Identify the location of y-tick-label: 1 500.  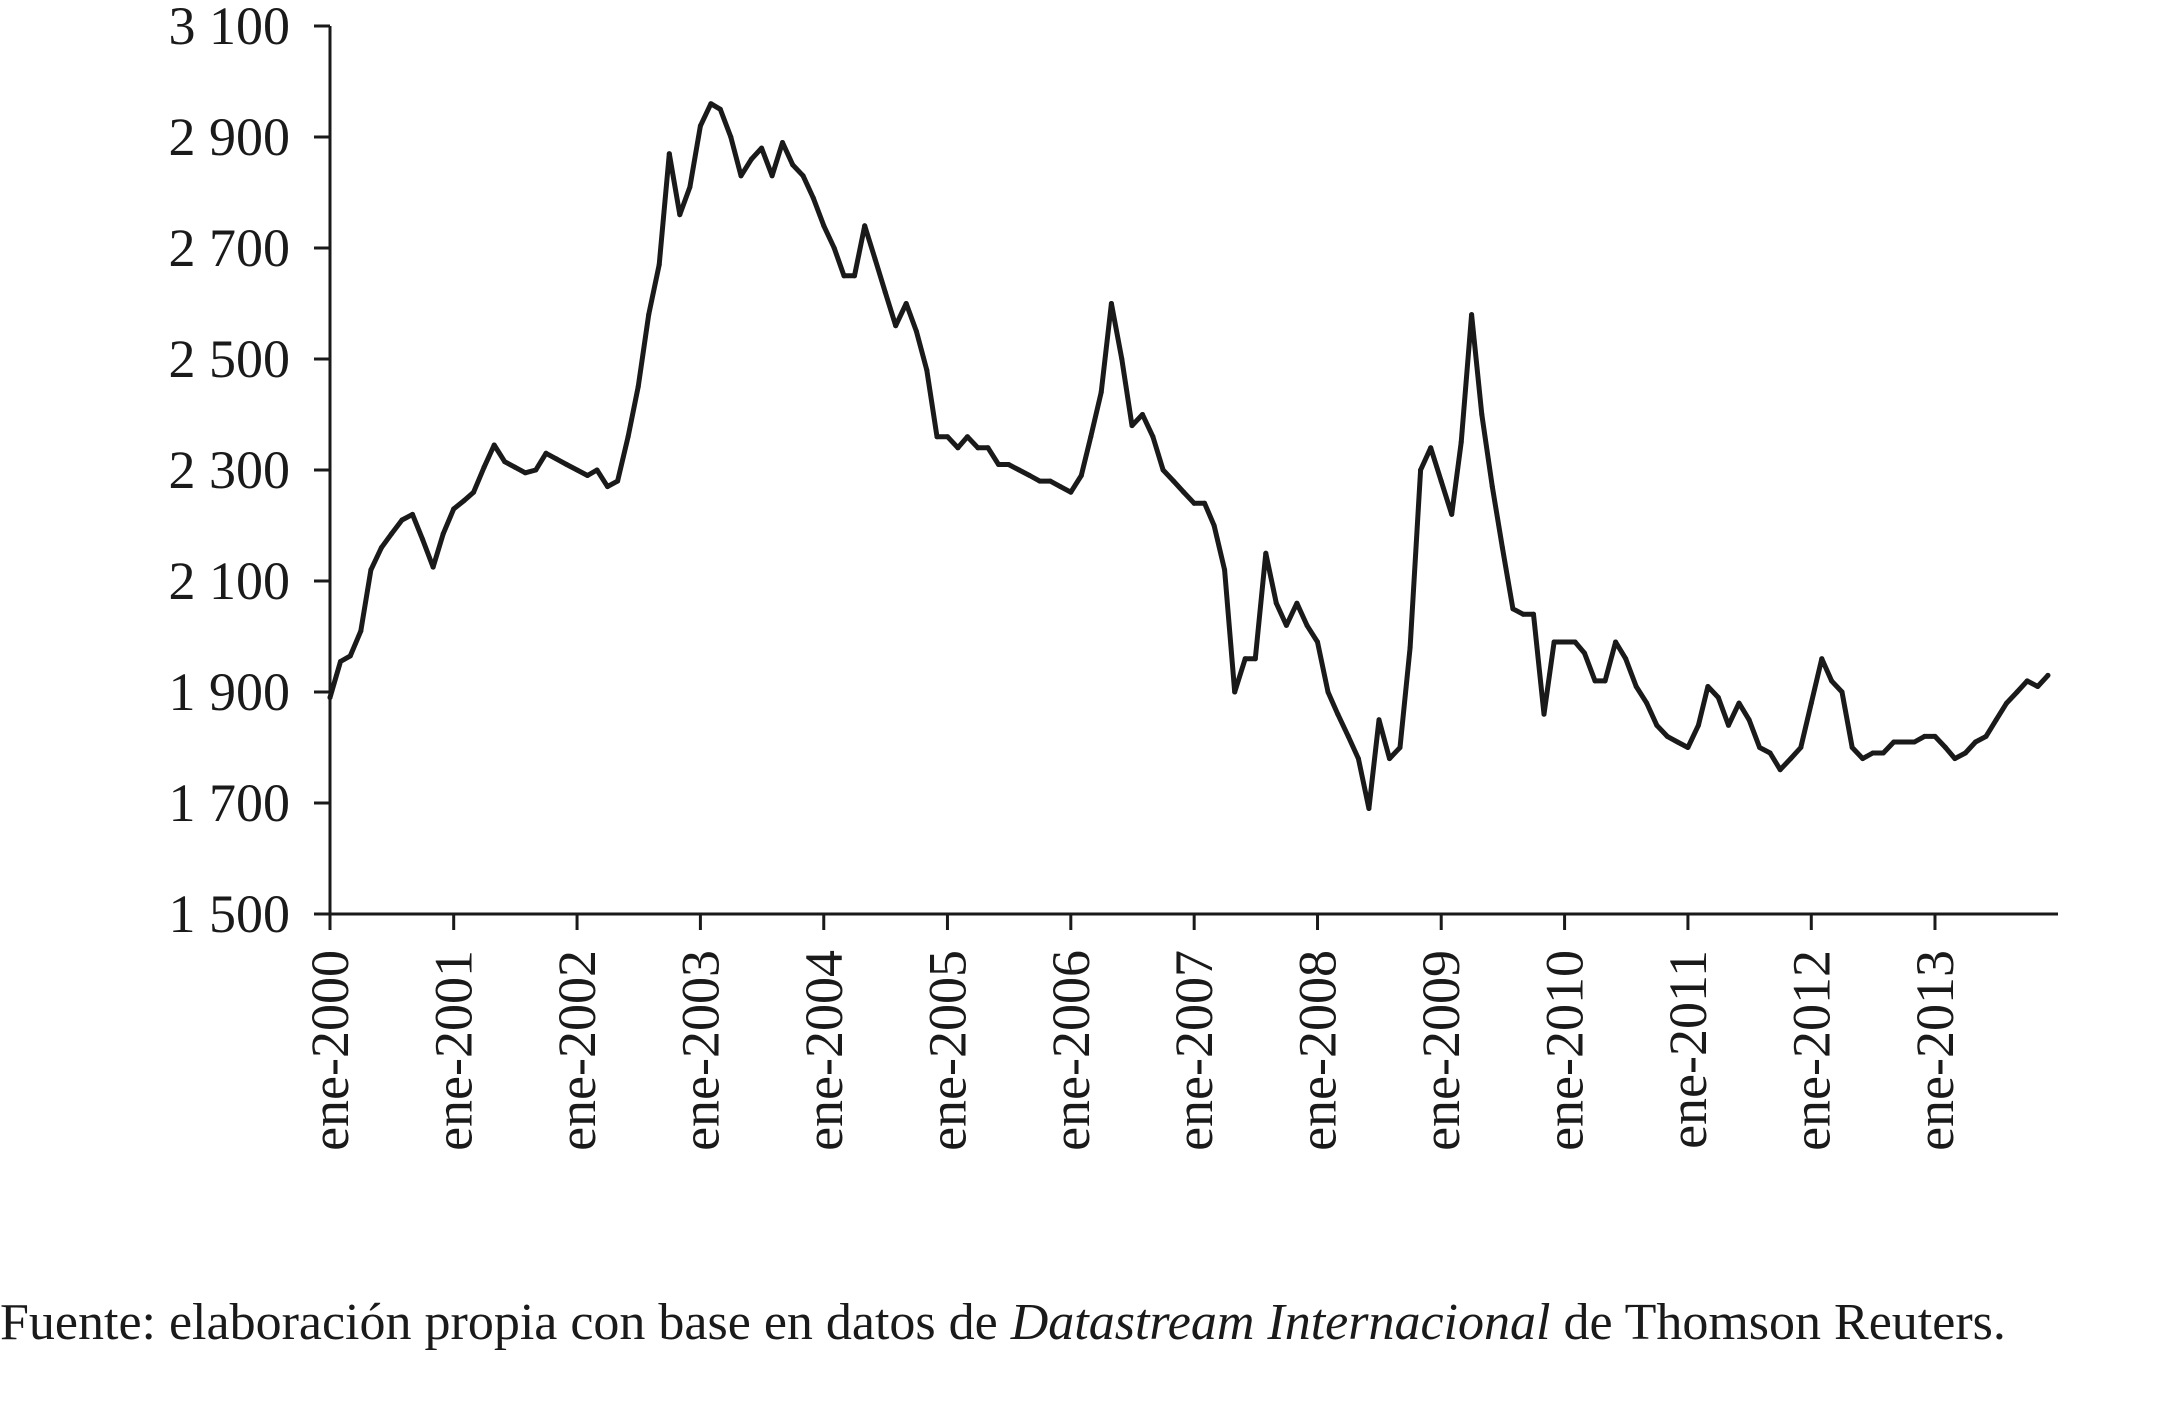
(230, 914).